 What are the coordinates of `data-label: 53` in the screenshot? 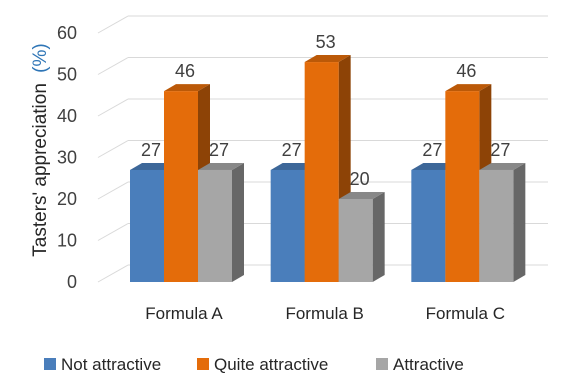 It's located at (326, 42).